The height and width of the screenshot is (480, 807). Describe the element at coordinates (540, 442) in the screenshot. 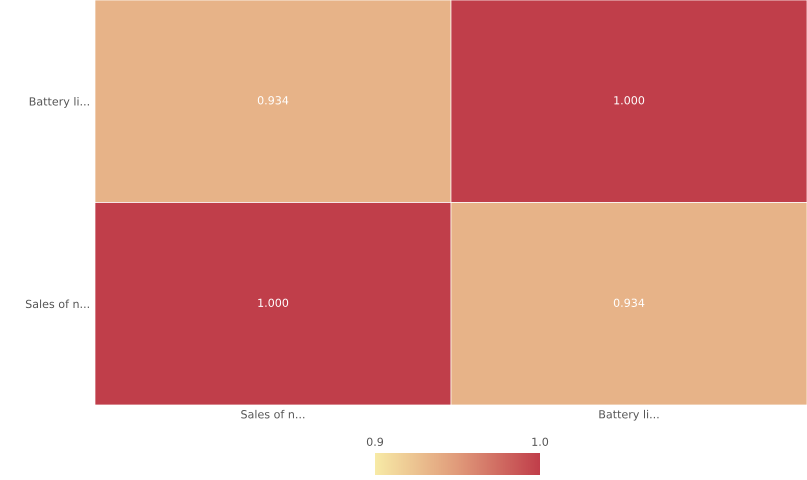

I see `color-bar-label: 1.0` at that location.